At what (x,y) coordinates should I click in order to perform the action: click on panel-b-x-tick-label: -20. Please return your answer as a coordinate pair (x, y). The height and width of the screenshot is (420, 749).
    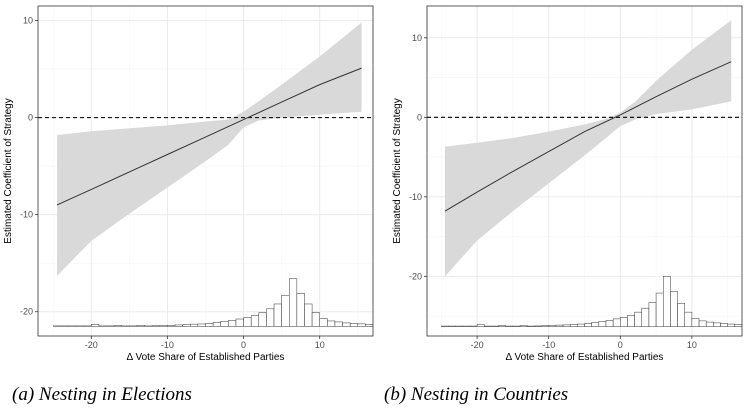
    Looking at the image, I should click on (477, 345).